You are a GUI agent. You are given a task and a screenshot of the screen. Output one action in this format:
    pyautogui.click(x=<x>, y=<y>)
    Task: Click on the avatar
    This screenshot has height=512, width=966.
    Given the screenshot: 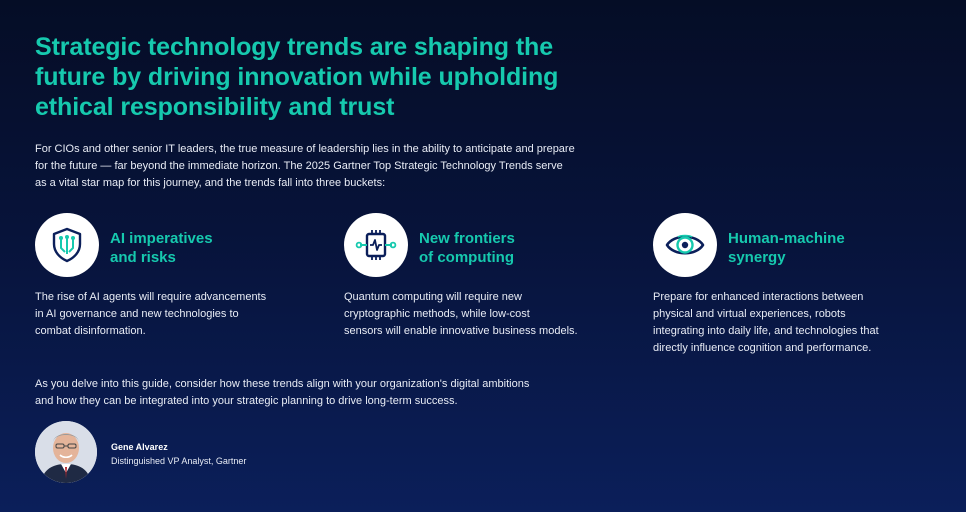 What is the action you would take?
    pyautogui.click(x=66, y=452)
    